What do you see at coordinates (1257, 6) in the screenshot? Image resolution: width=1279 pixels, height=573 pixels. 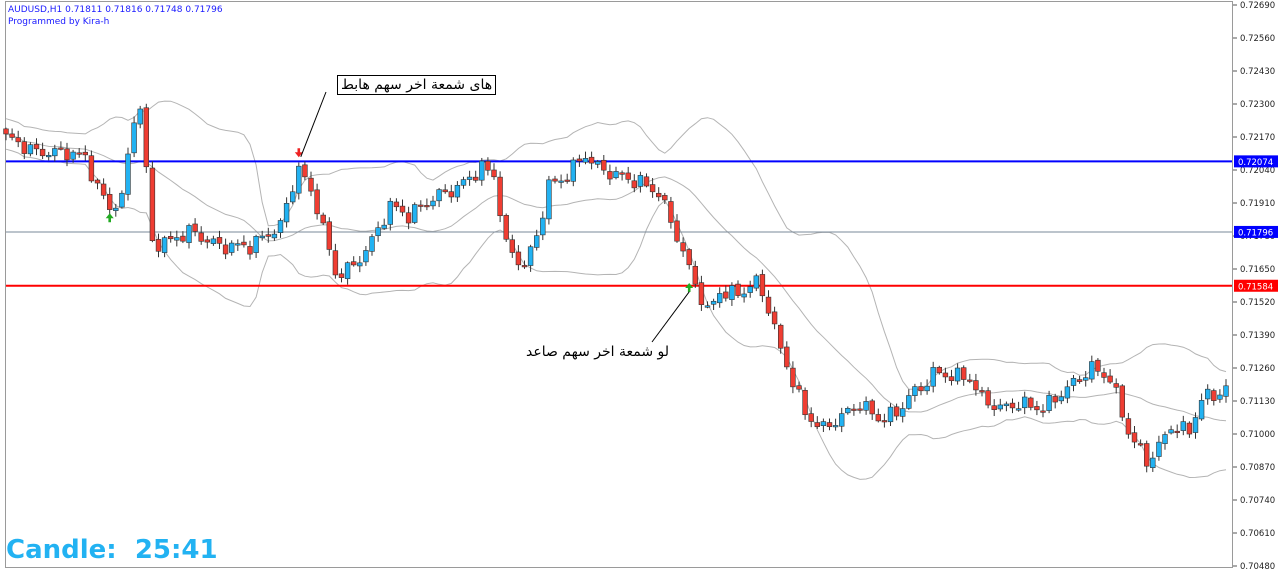 I see `price-tick-label: 0.72690` at bounding box center [1257, 6].